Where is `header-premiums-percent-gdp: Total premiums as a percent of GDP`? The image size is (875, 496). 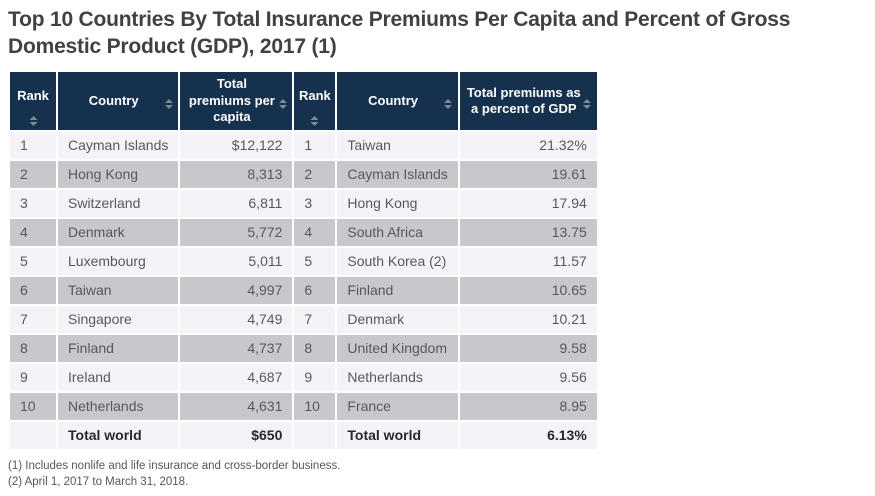 header-premiums-percent-gdp: Total premiums as a percent of GDP is located at coordinates (528, 100).